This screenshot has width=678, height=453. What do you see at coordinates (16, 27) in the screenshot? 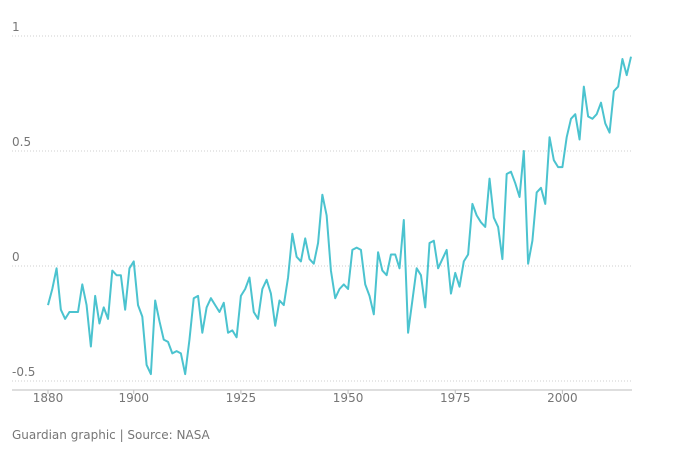
I see `y-tick-label: 1` at bounding box center [16, 27].